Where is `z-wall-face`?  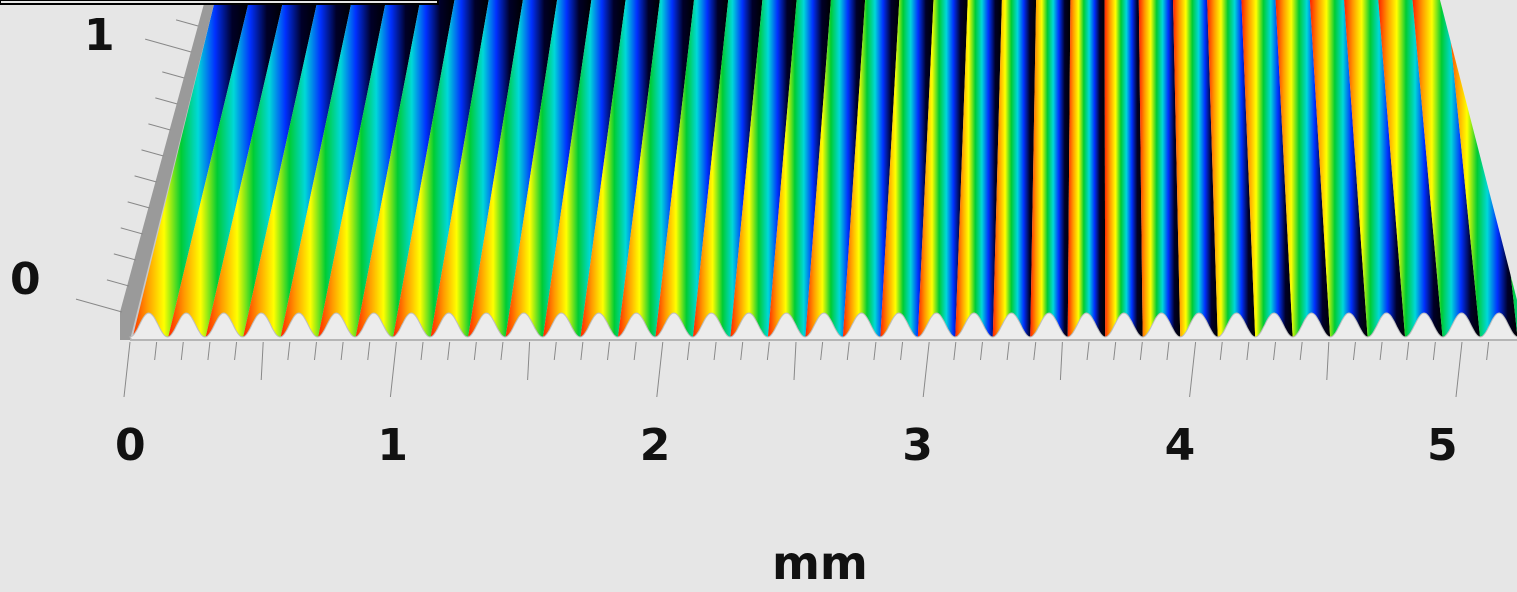 z-wall-face is located at coordinates (167, 170).